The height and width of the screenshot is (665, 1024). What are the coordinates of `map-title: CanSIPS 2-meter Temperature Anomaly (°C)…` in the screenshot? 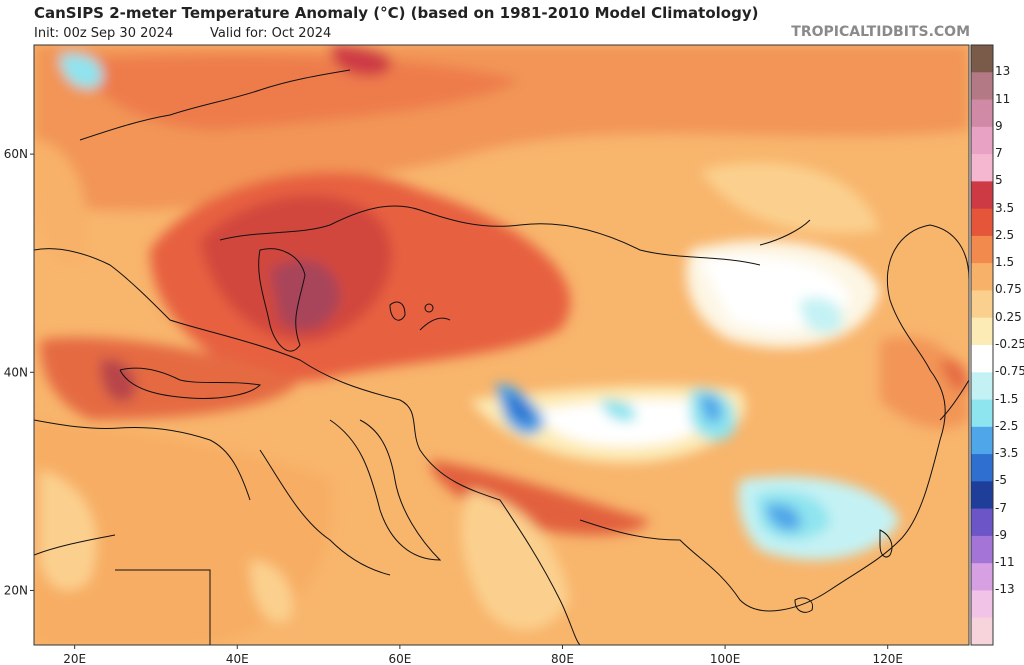 It's located at (396, 13).